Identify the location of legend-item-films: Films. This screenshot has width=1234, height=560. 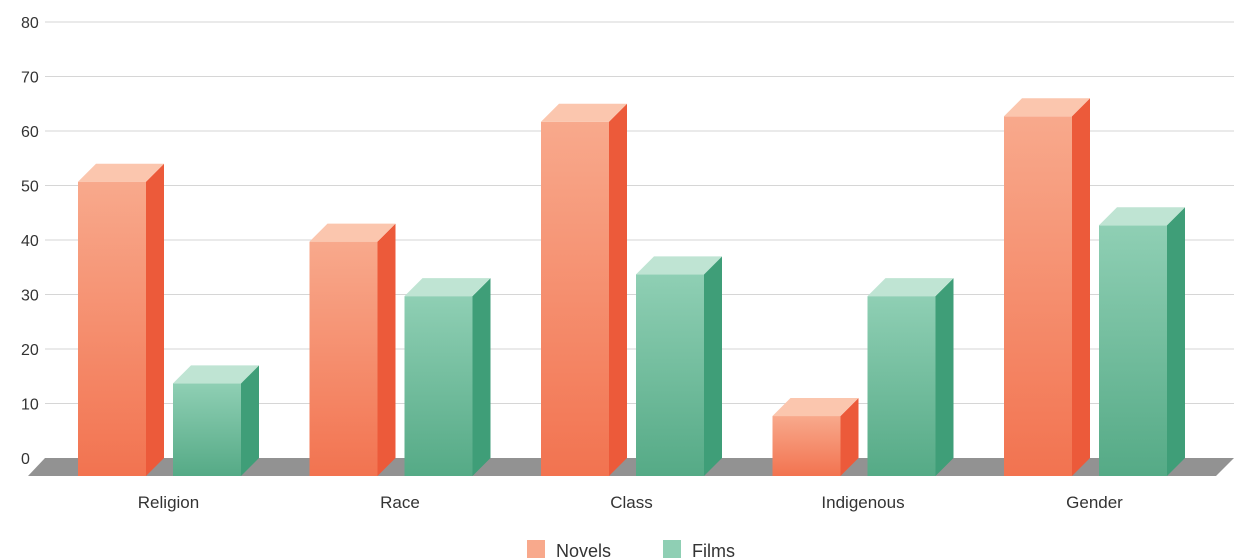
(699, 550).